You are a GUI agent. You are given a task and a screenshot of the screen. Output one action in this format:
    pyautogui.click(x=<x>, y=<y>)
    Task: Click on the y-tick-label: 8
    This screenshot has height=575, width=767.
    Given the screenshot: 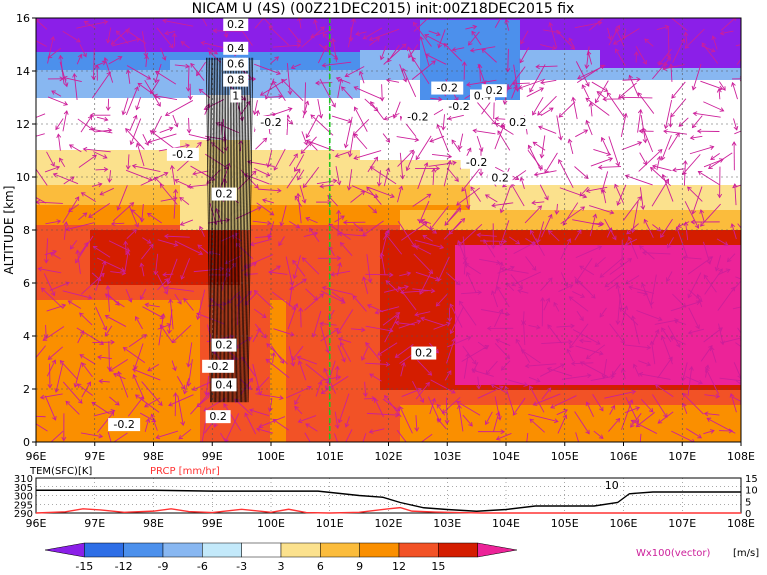 What is the action you would take?
    pyautogui.click(x=26, y=230)
    